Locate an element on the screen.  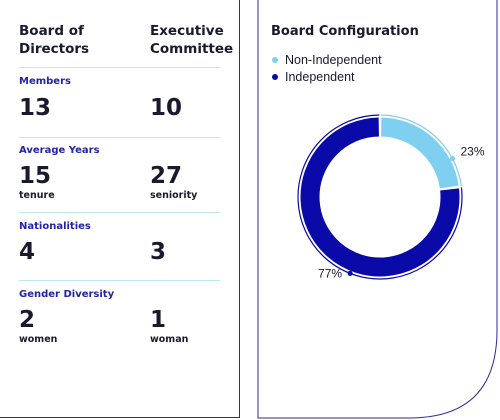
outer-arc-independent is located at coordinates (380, 197).